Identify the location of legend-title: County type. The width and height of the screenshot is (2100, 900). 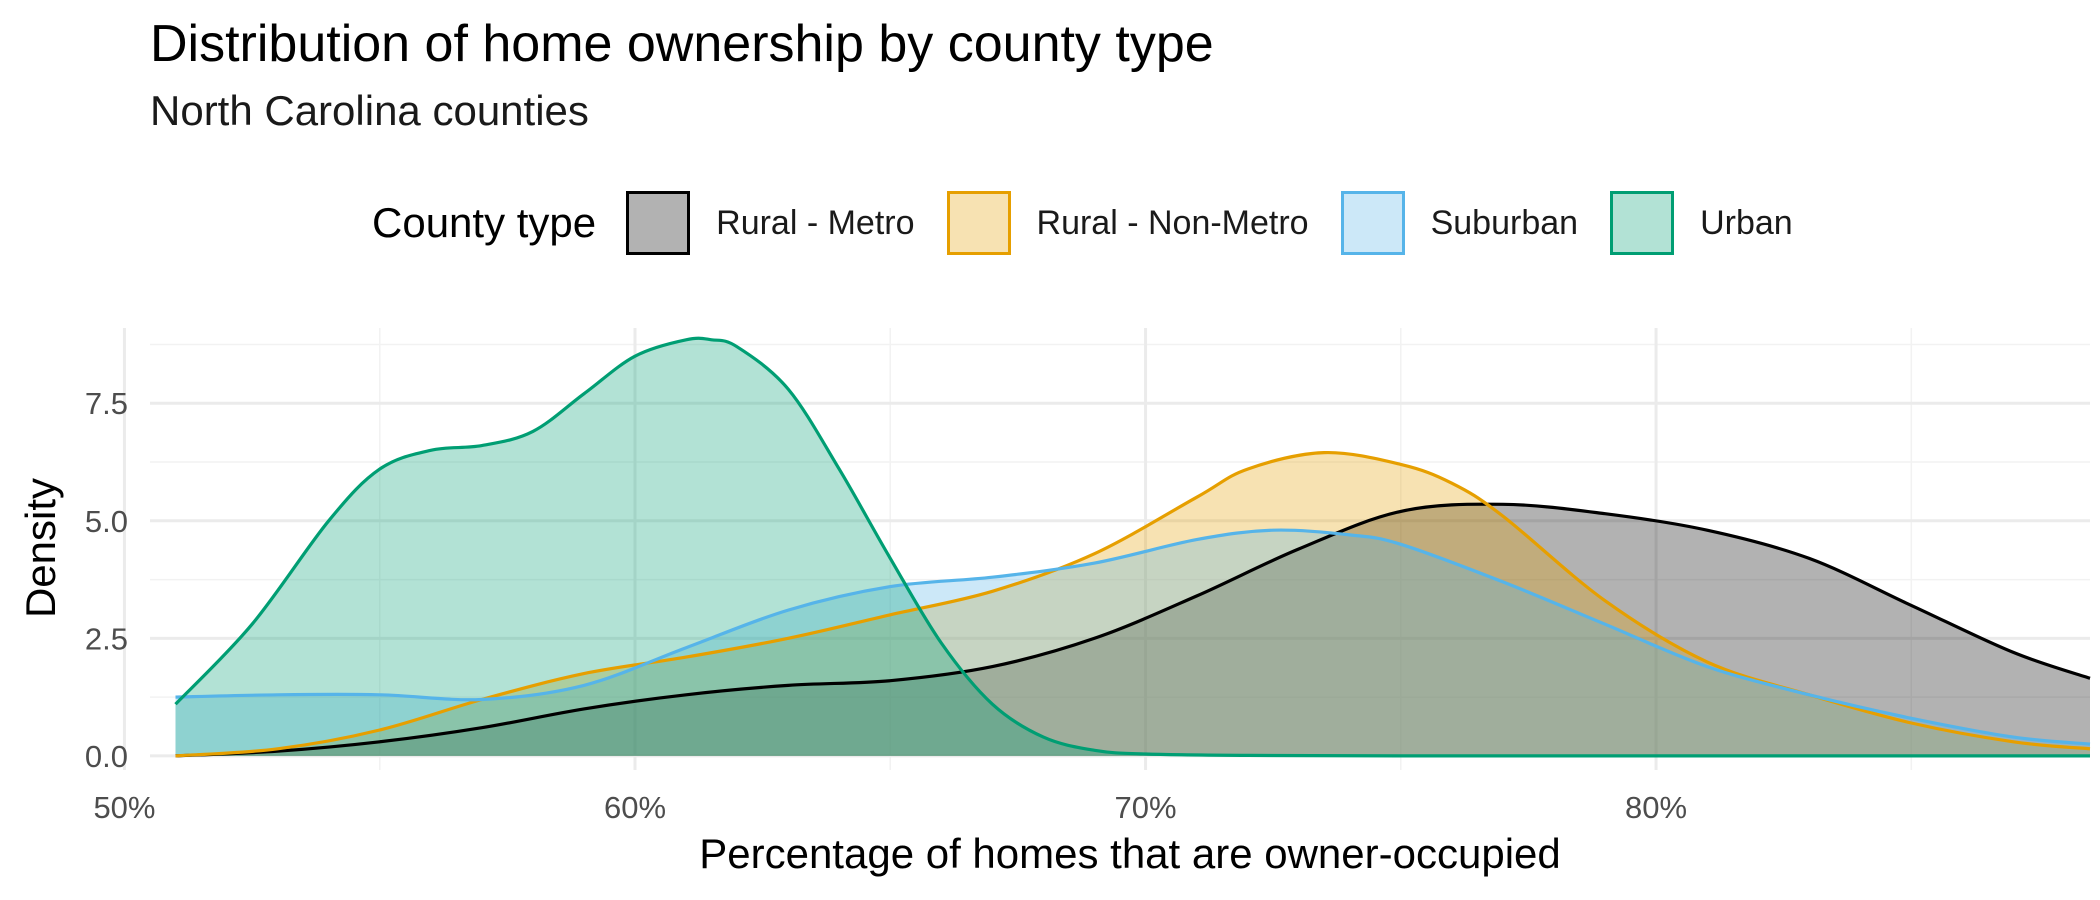
(484, 222).